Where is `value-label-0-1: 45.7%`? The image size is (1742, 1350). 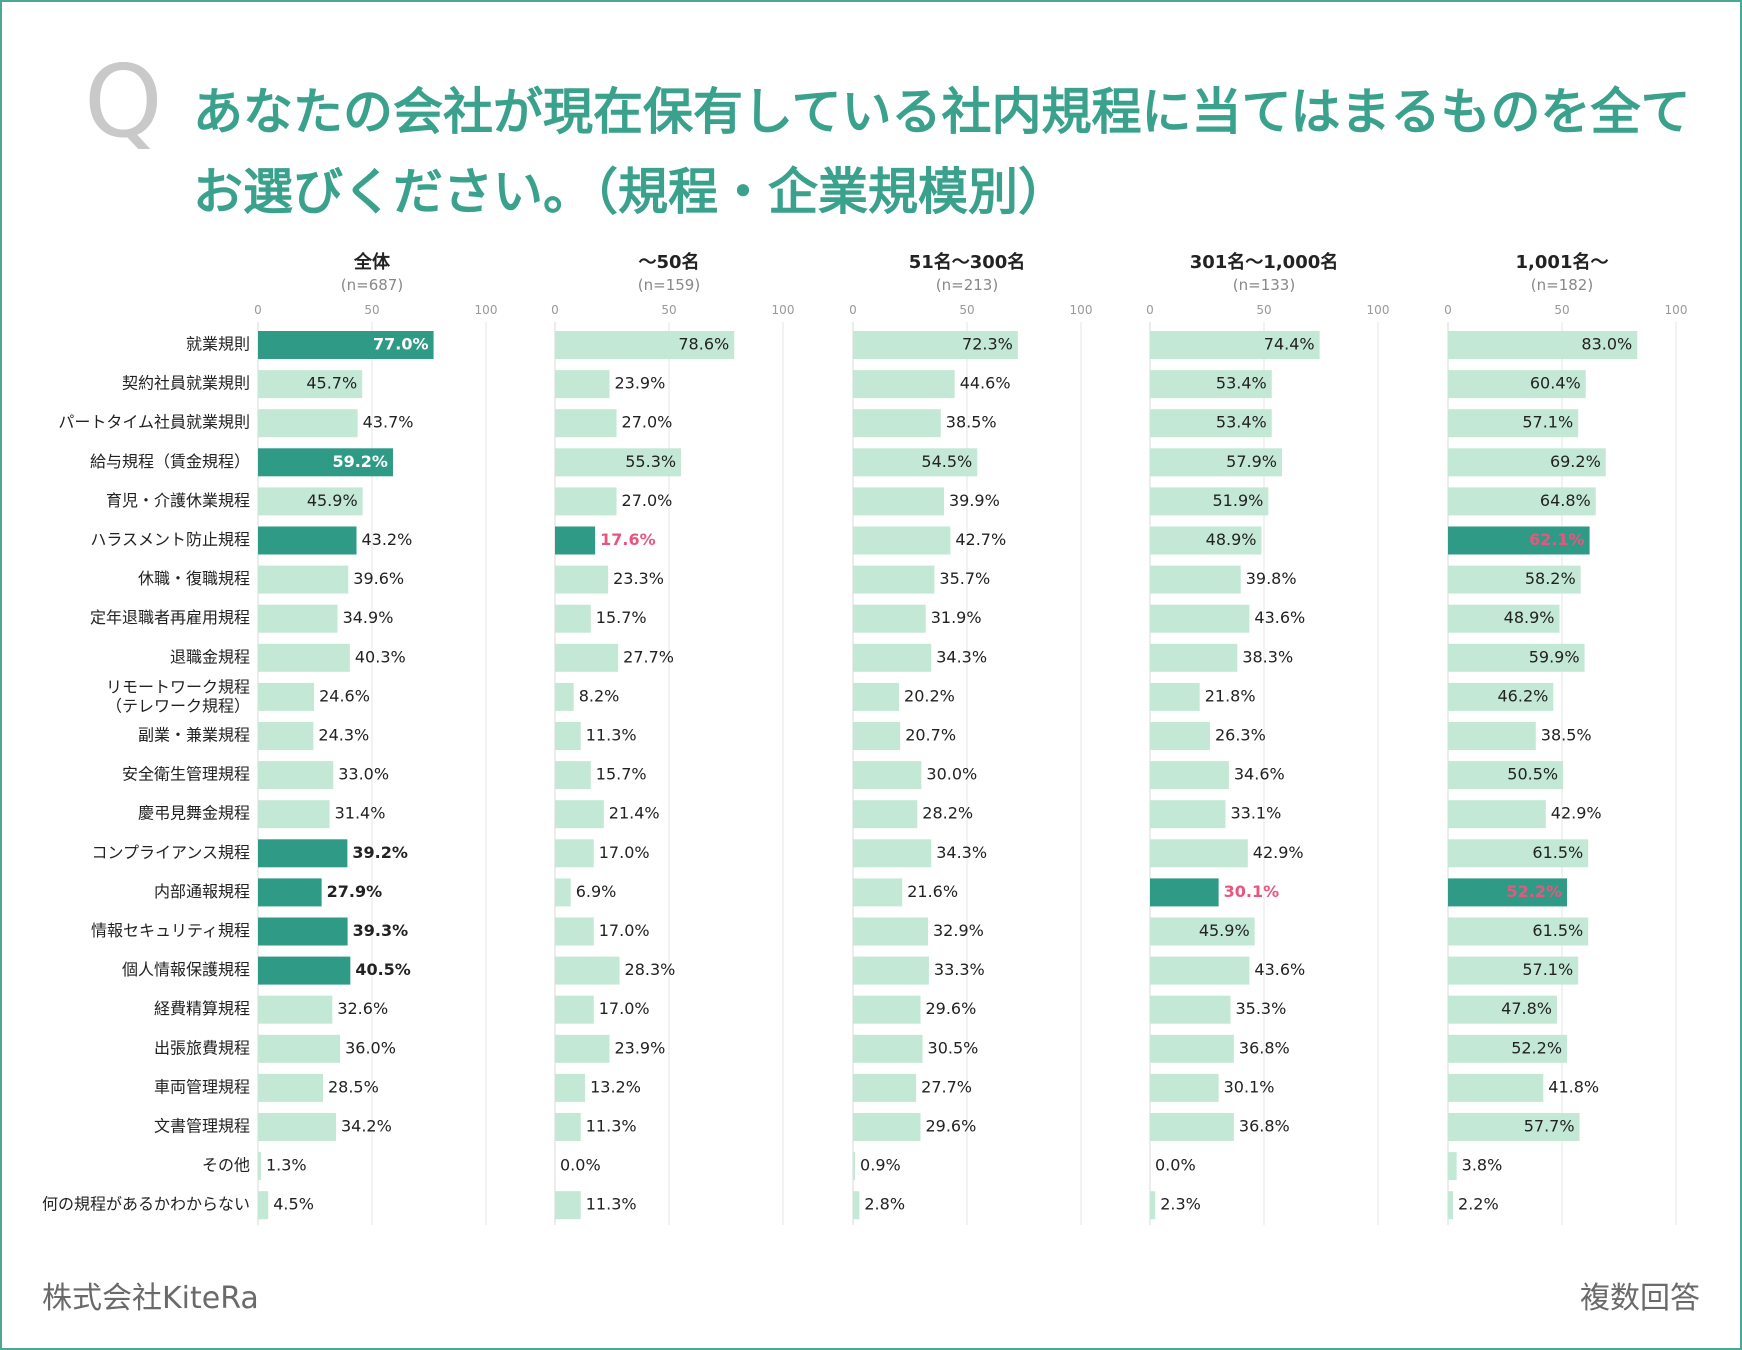 value-label-0-1: 45.7% is located at coordinates (331, 383).